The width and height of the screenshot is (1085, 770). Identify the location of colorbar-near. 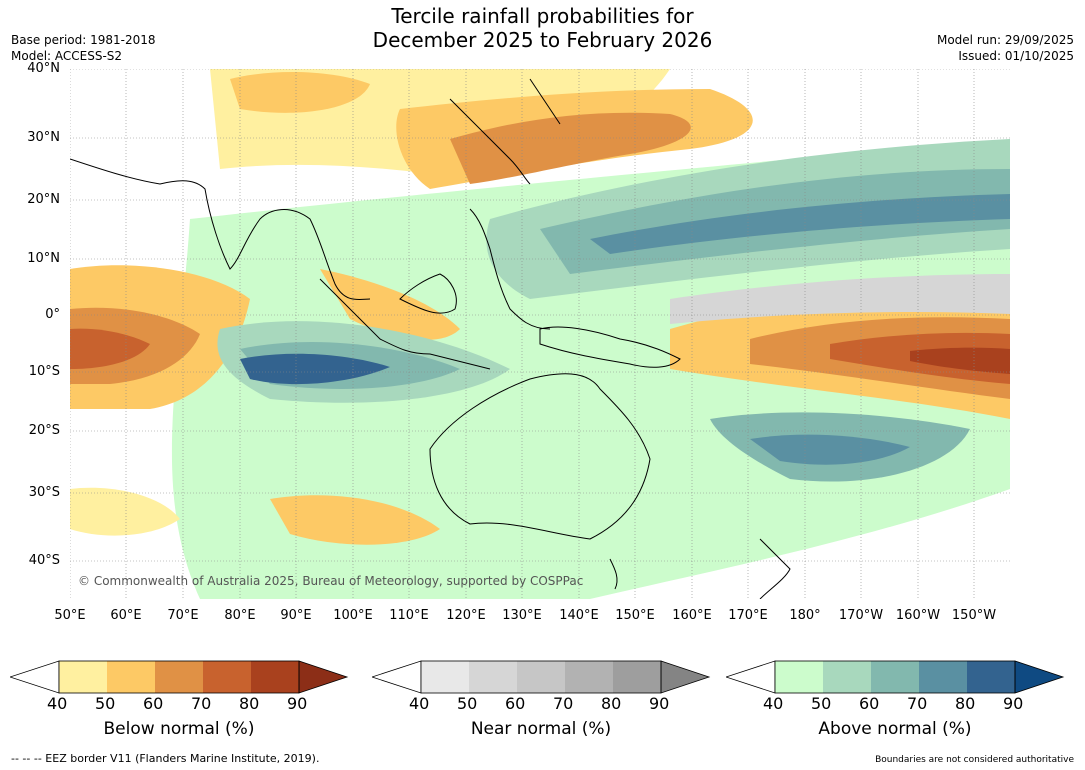
(541, 677).